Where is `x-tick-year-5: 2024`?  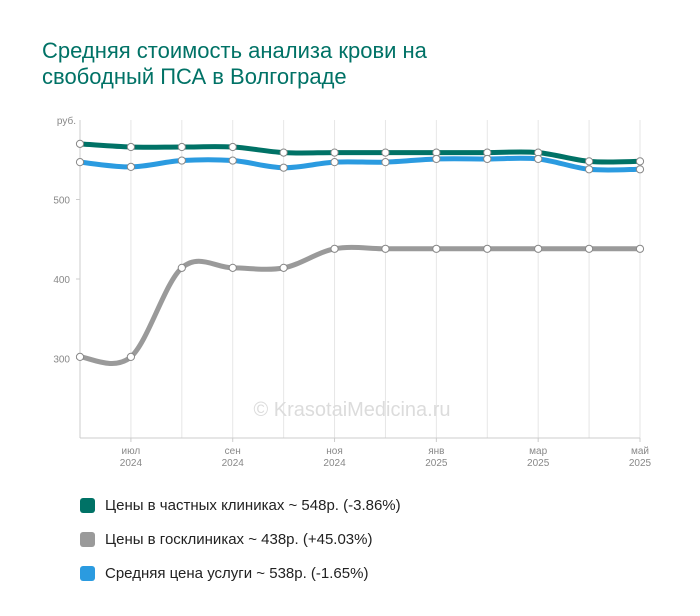 x-tick-year-5: 2024 is located at coordinates (334, 463).